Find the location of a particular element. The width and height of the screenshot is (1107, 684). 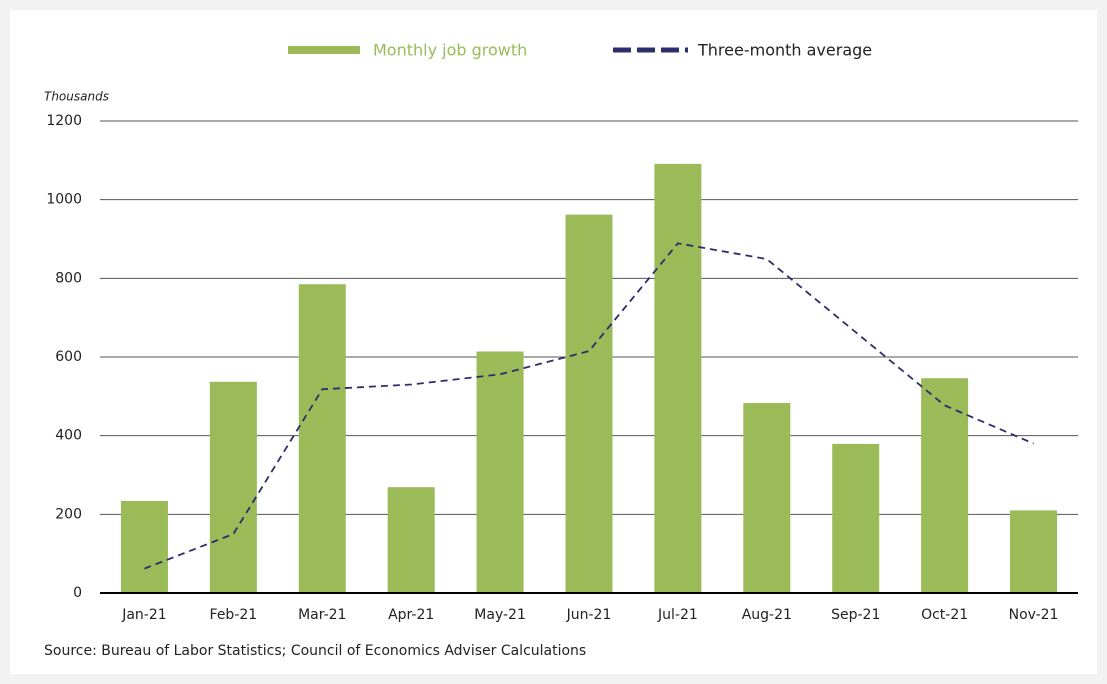

y-tick-label: 400 is located at coordinates (68, 436).